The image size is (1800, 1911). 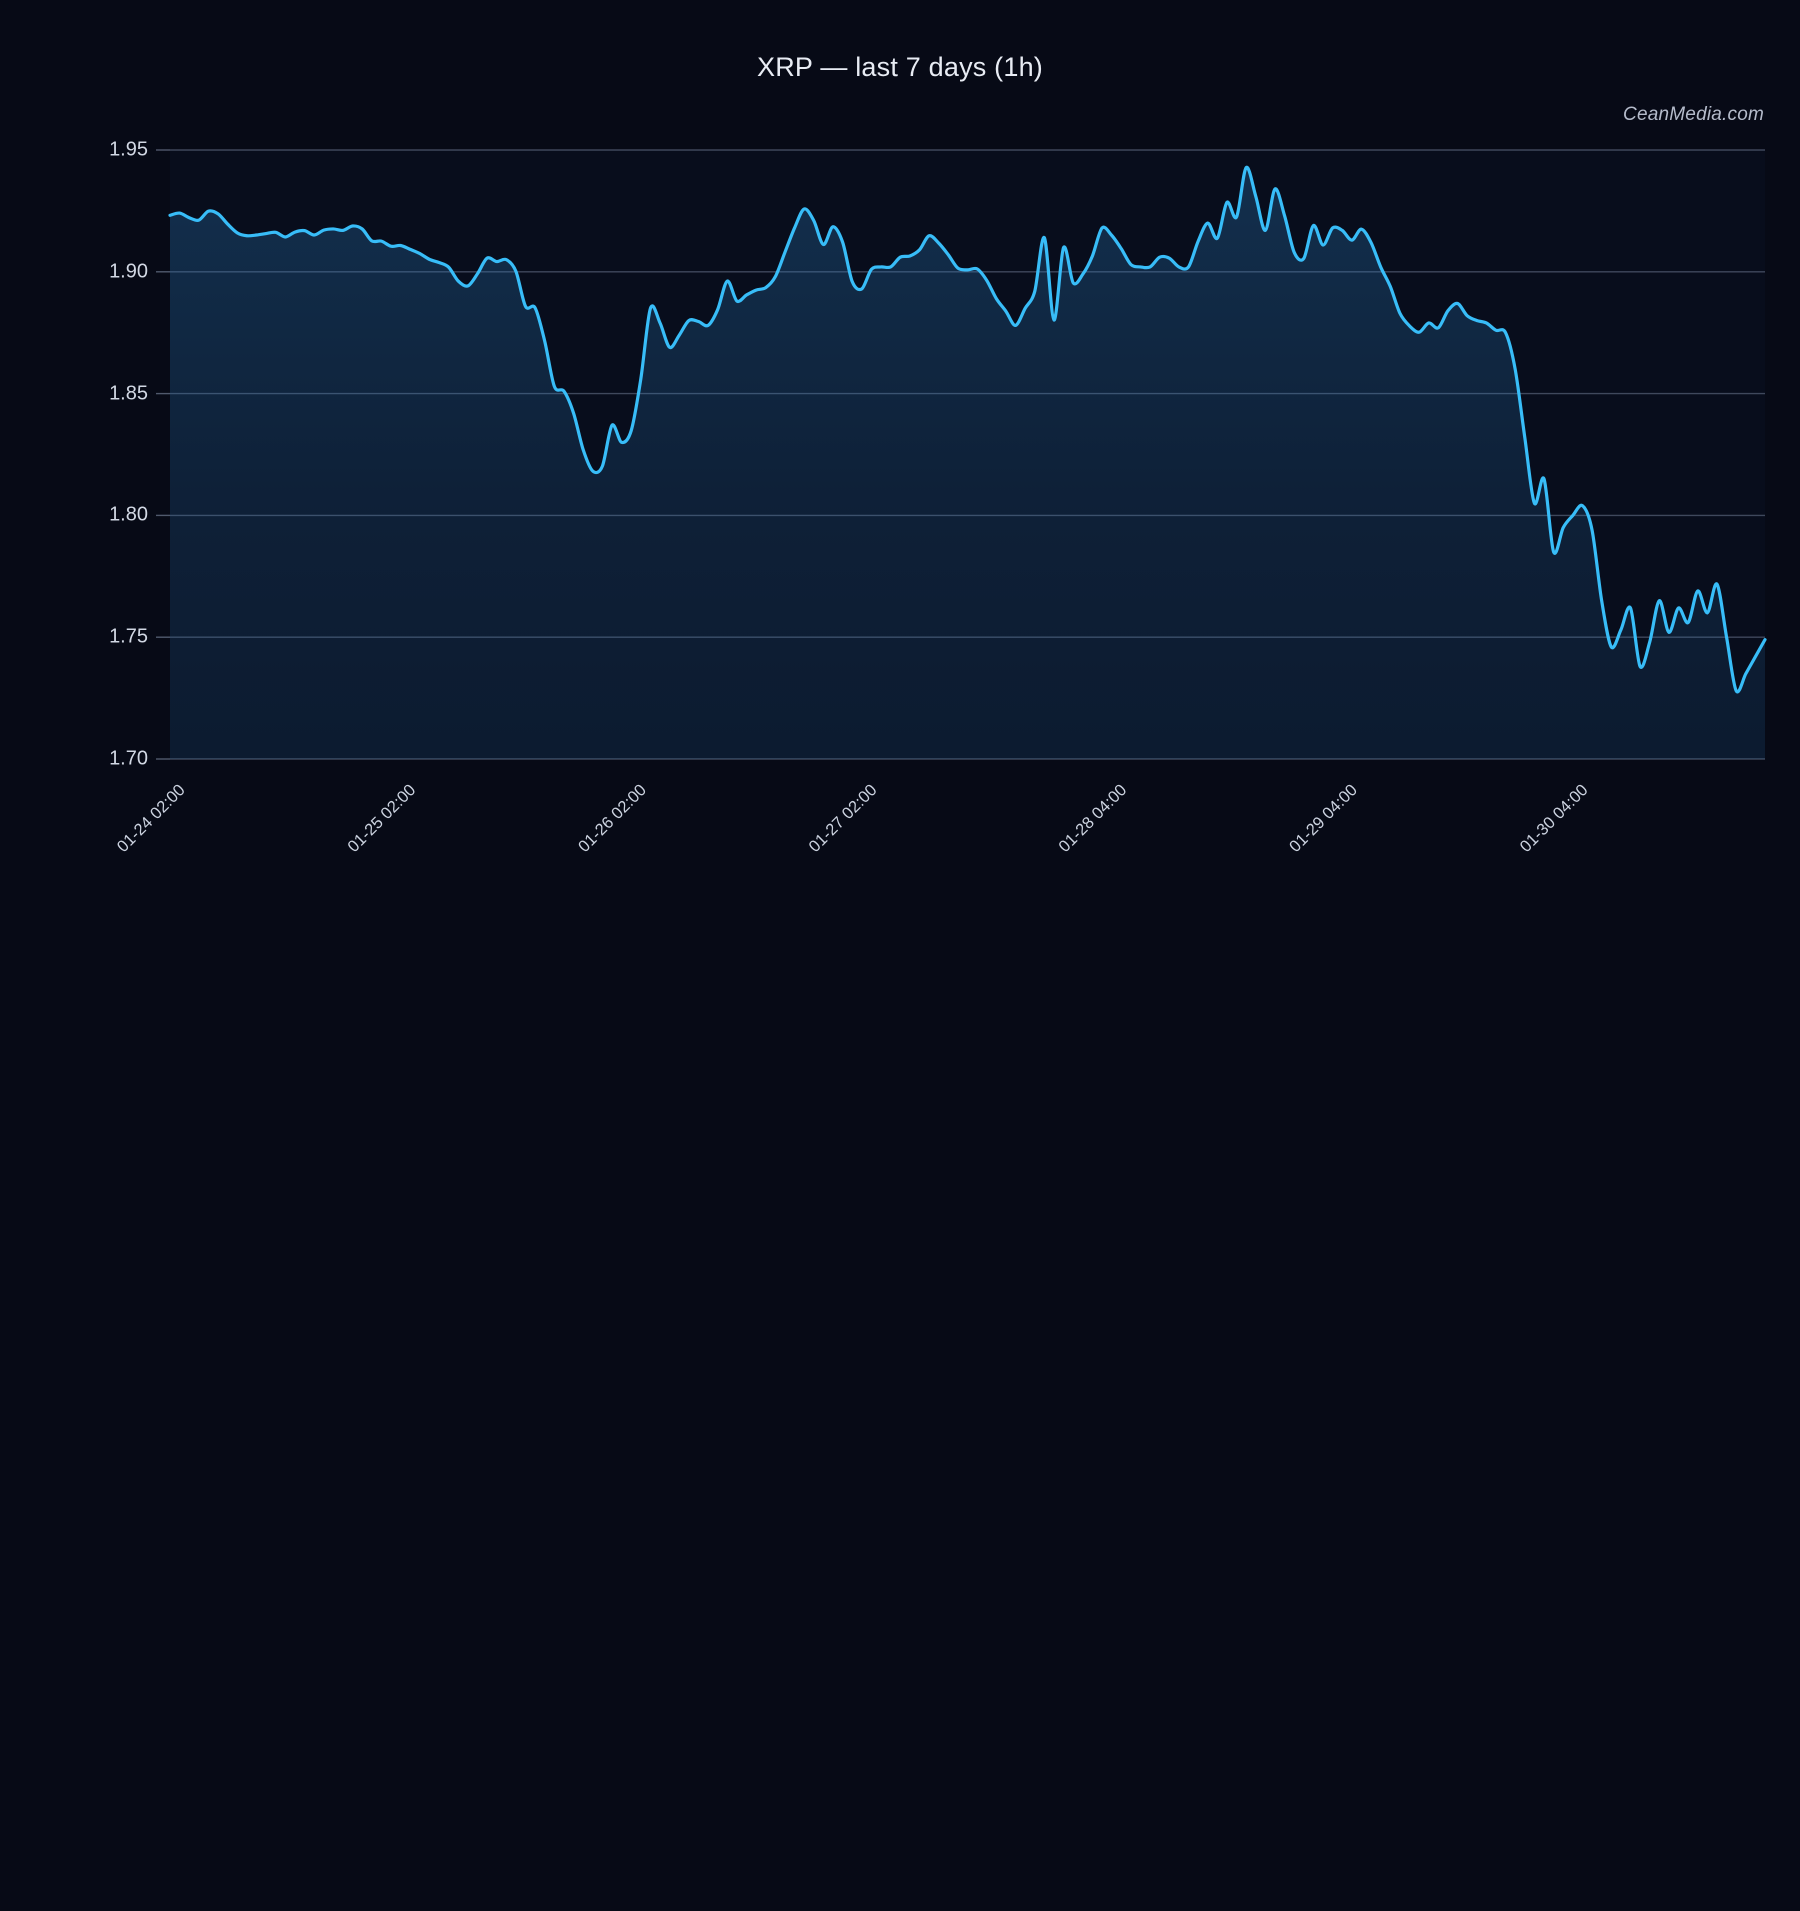 I want to click on x-axis-tick-label: 01-26 02:00, so click(x=612, y=819).